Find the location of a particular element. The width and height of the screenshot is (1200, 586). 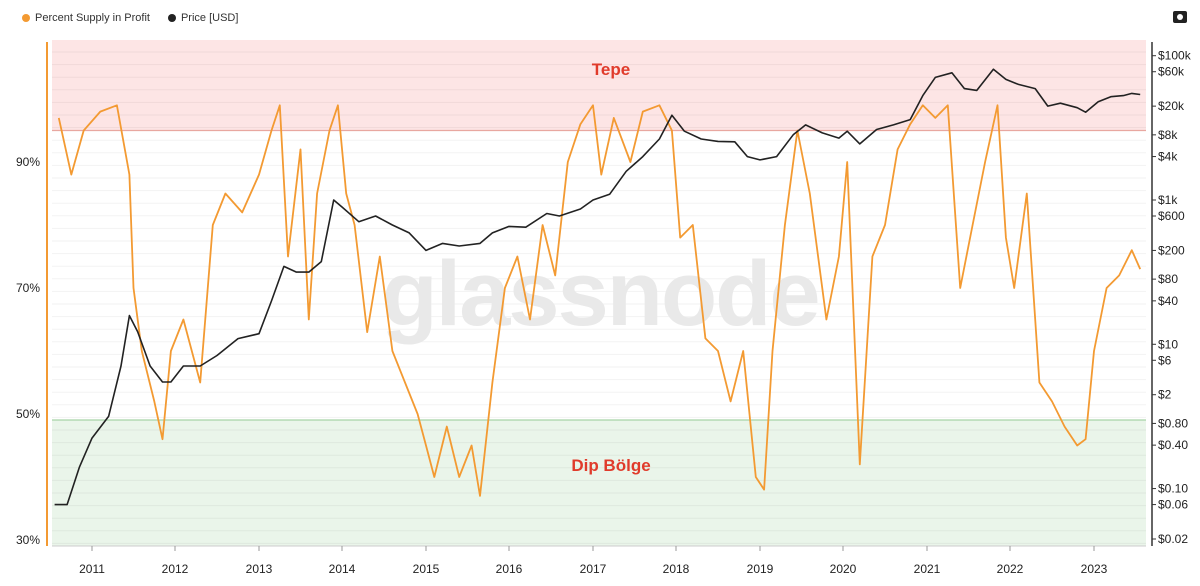

left-tick-label: 70% is located at coordinates (28, 288).